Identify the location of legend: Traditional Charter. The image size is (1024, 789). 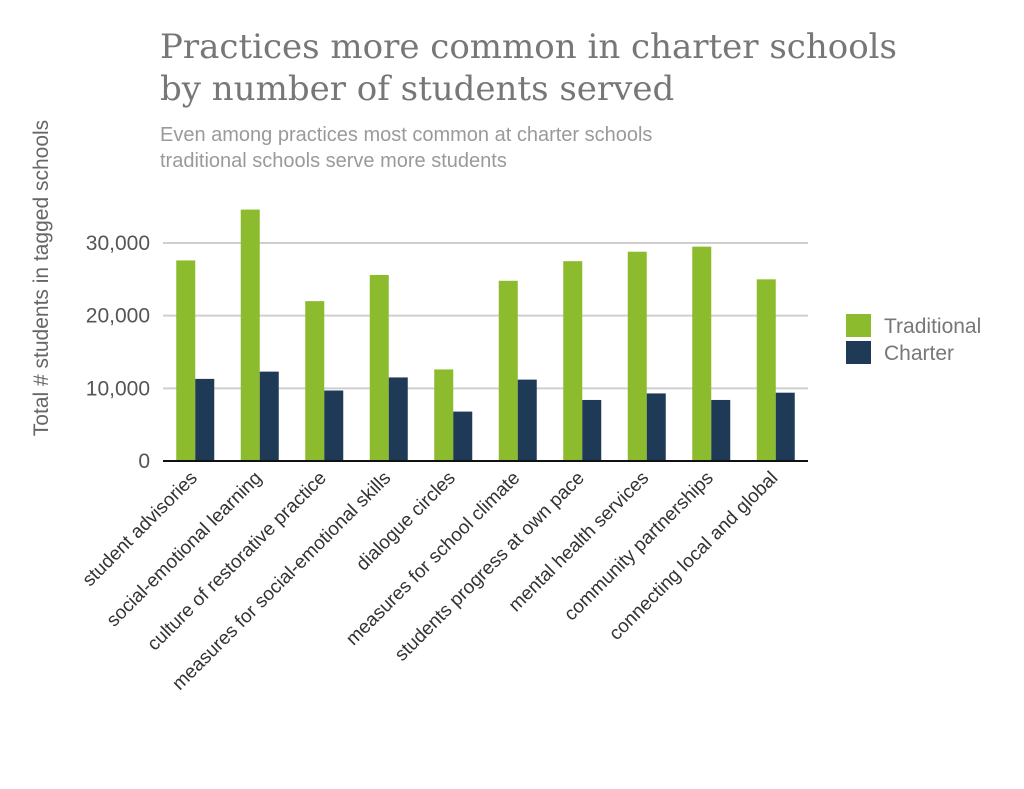
(913, 339).